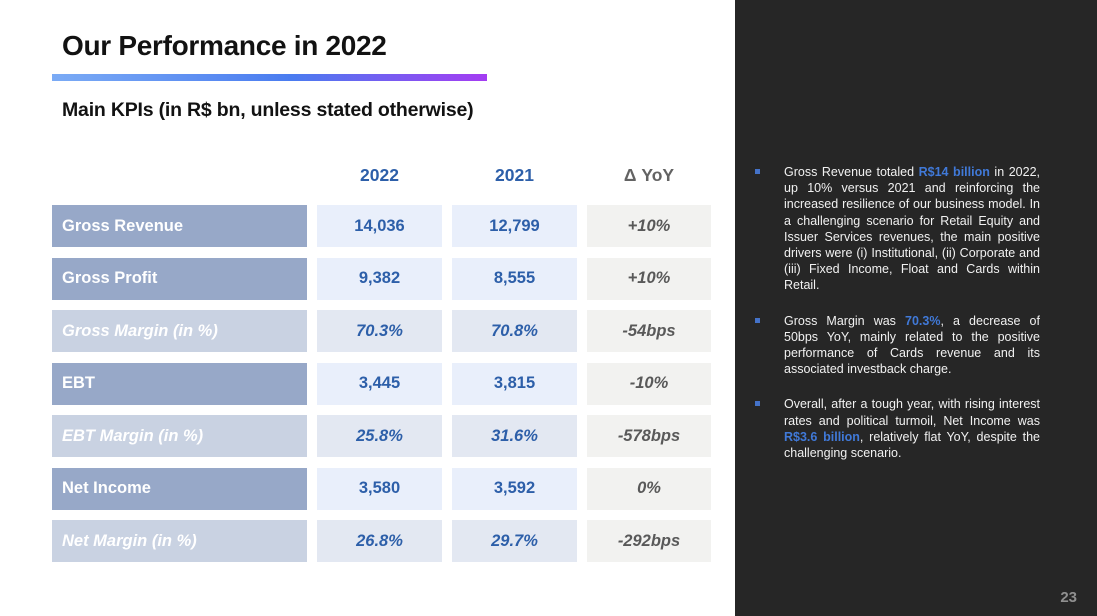 This screenshot has height=616, width=1097. I want to click on value-cell-2022: 70.3%, so click(379, 331).